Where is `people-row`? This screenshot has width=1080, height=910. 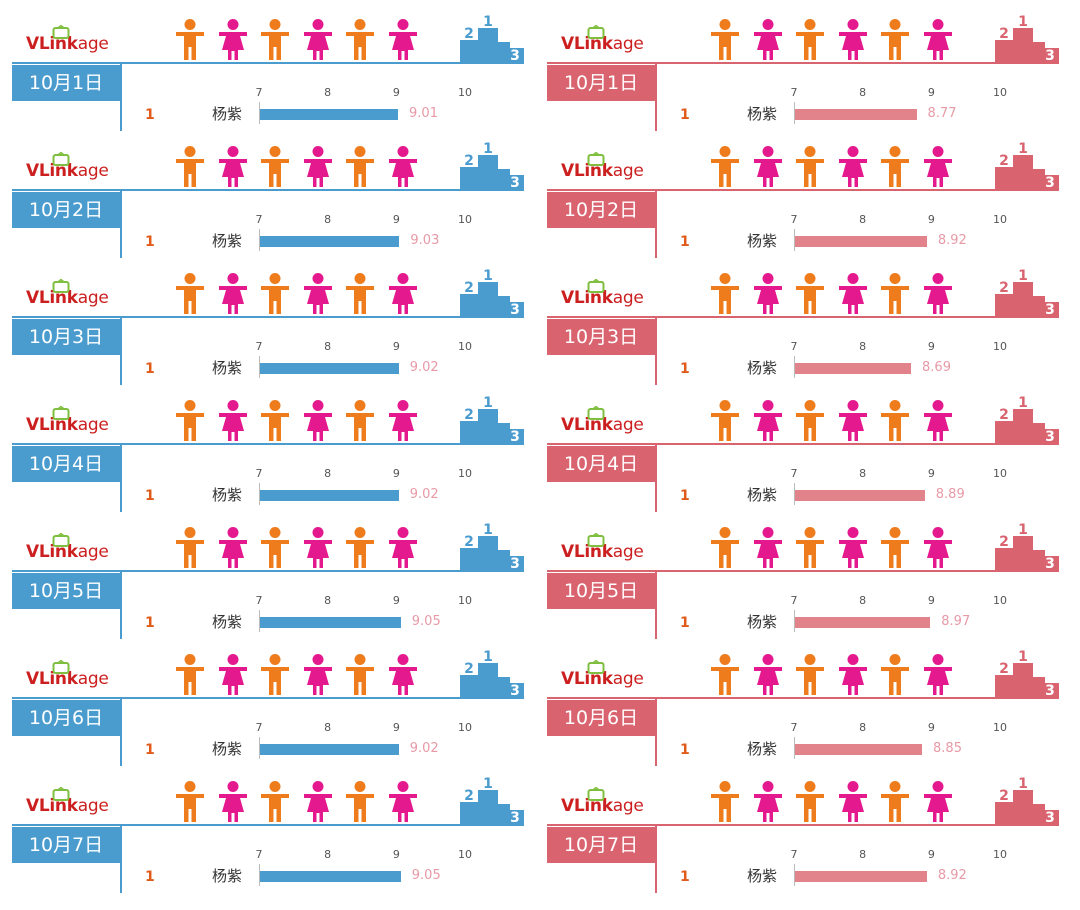 people-row is located at coordinates (297, 675).